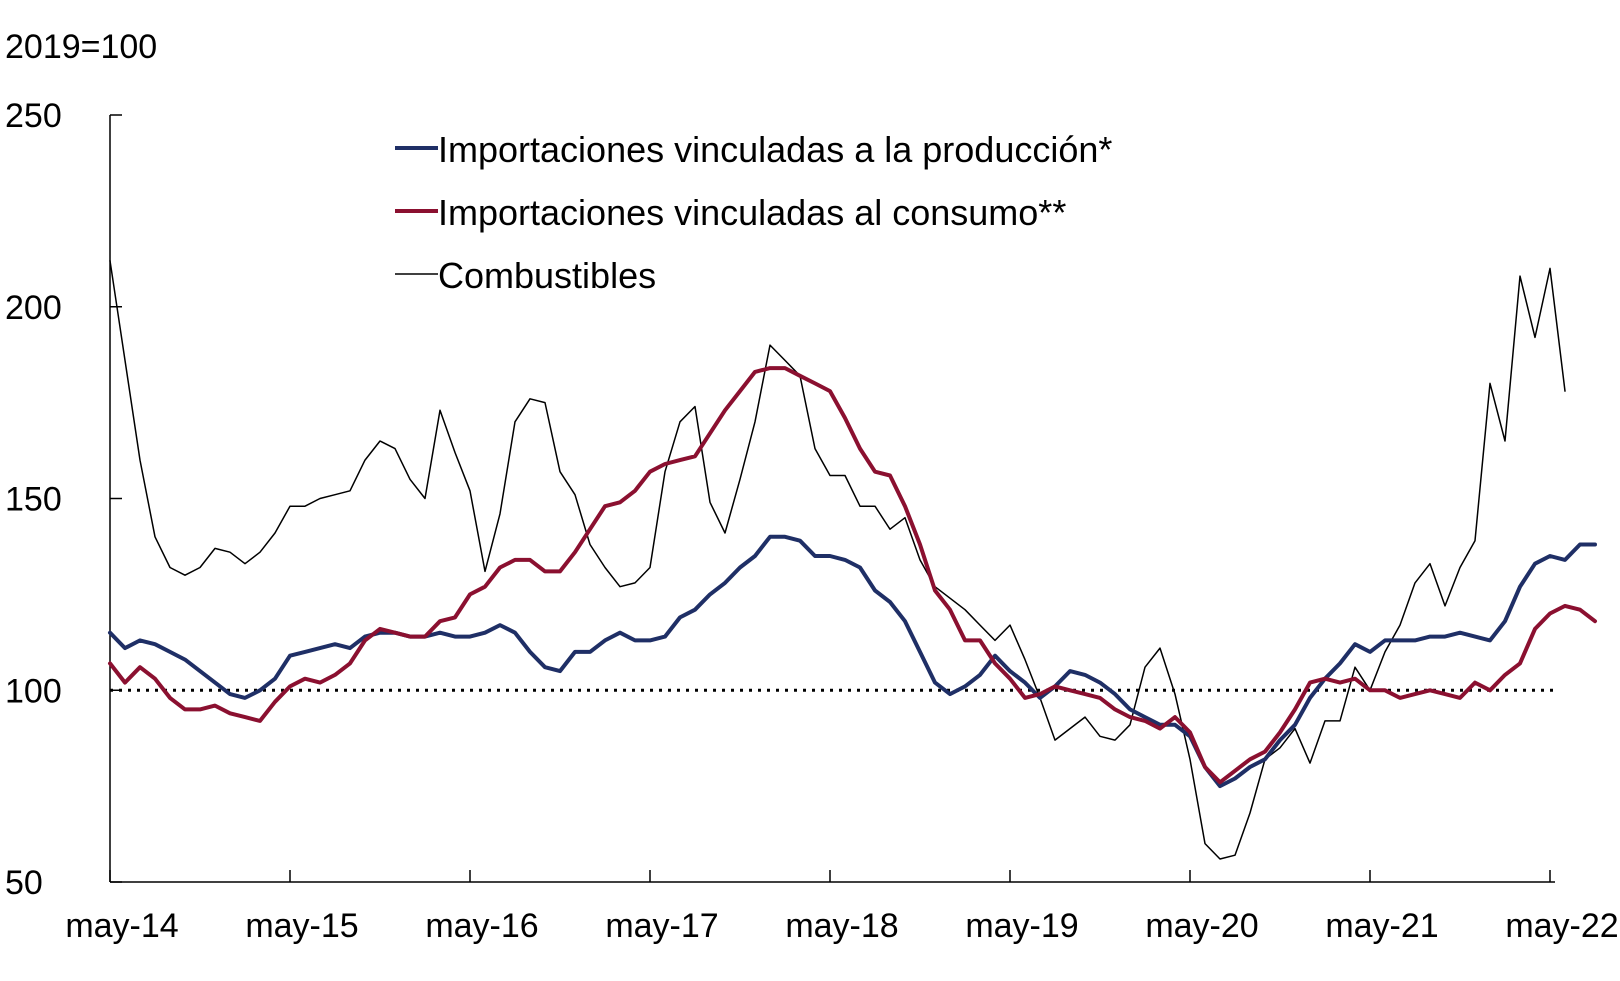 This screenshot has width=1620, height=981. What do you see at coordinates (1201, 926) in the screenshot?
I see `x-tick-label: may-20` at bounding box center [1201, 926].